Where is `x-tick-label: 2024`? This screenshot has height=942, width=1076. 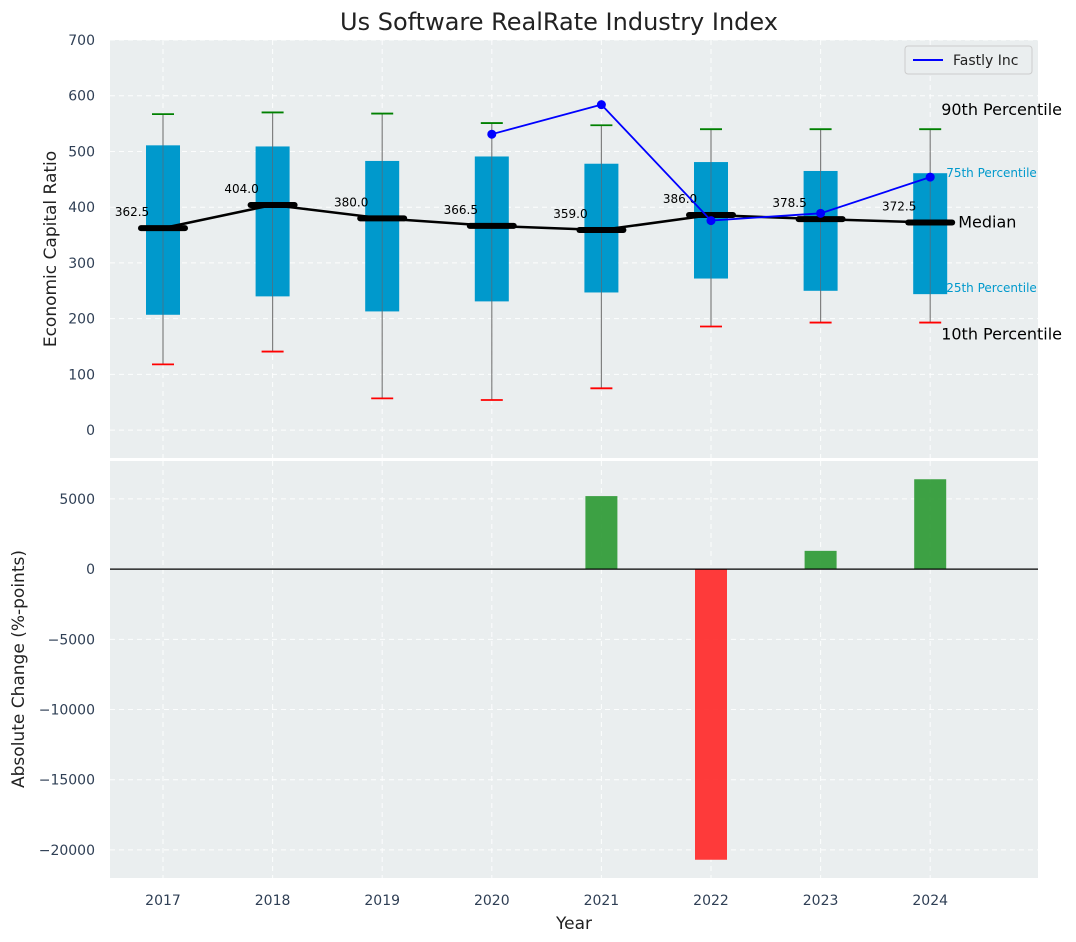
x-tick-label: 2024 is located at coordinates (930, 901).